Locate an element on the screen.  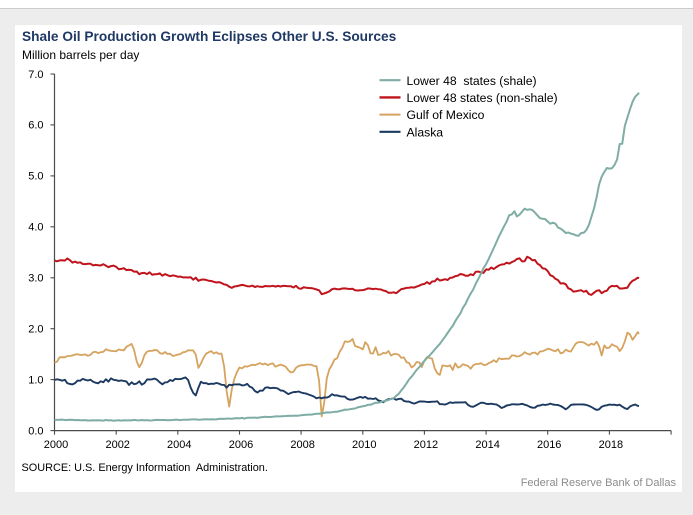
svg-text: 2010 is located at coordinates (364, 445).